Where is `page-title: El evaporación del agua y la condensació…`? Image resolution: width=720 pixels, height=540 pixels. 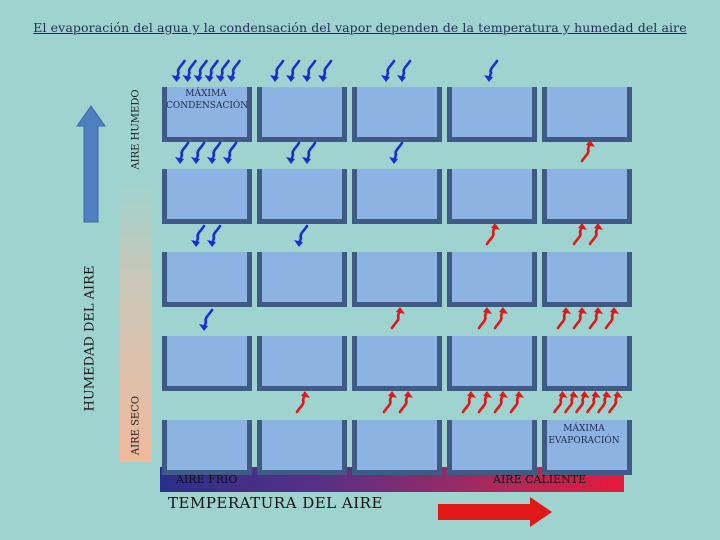 page-title: El evaporación del agua y la condensació… is located at coordinates (360, 27).